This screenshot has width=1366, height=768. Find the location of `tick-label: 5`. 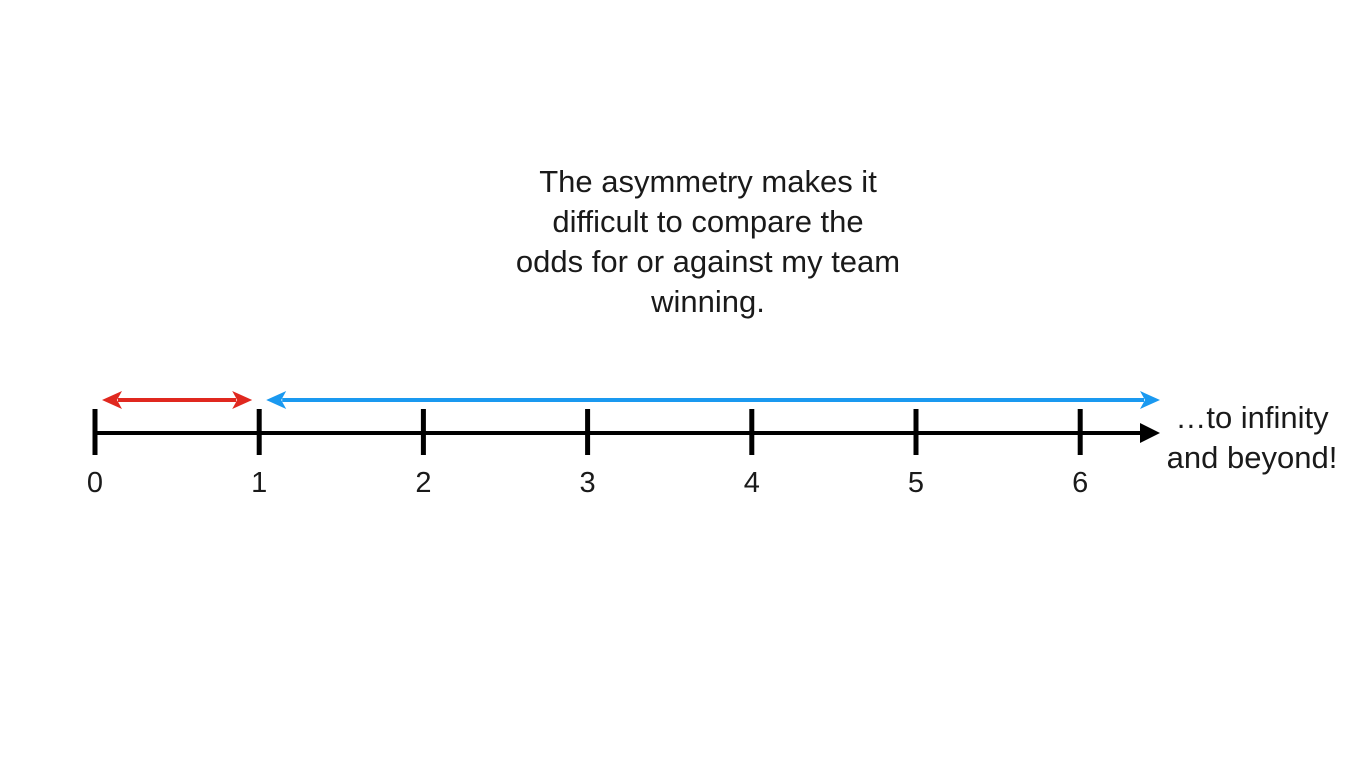

tick-label: 5 is located at coordinates (916, 483).